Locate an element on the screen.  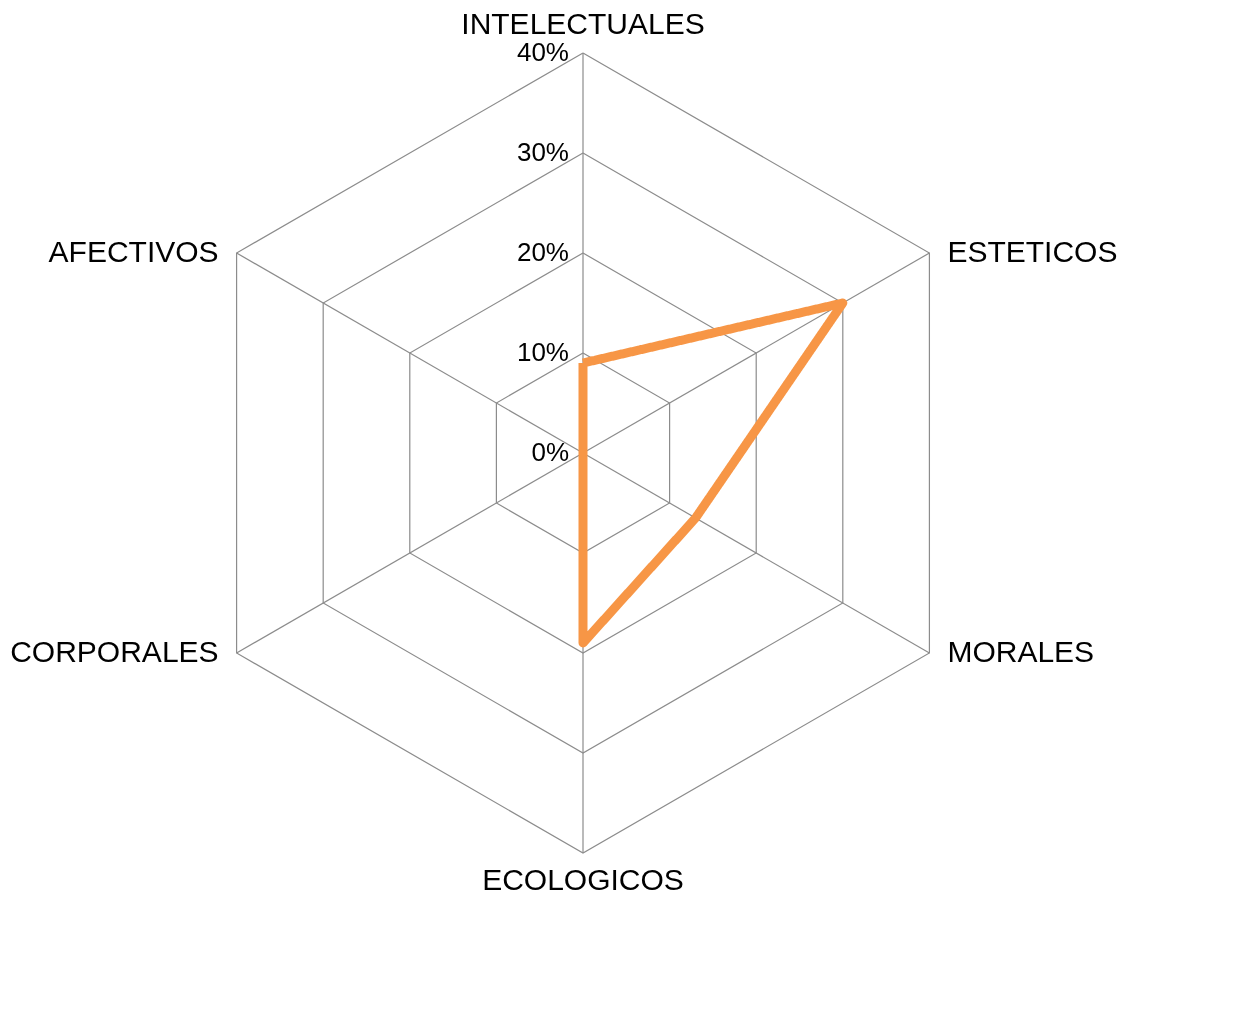
spoke-label: AFECTIVOS is located at coordinates (133, 251).